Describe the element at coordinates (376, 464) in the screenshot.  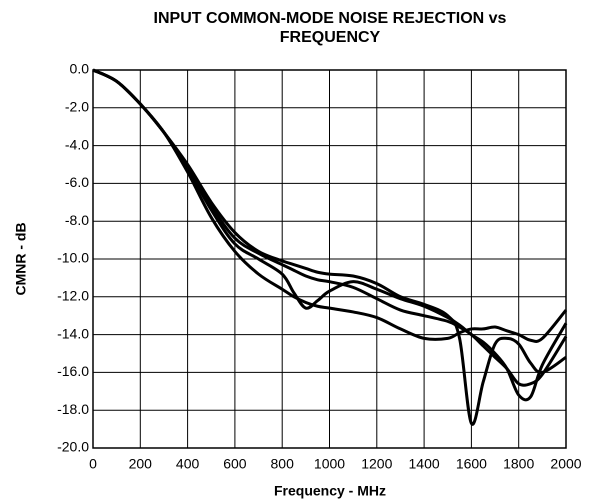
I see `x-tick-label: 1200` at that location.